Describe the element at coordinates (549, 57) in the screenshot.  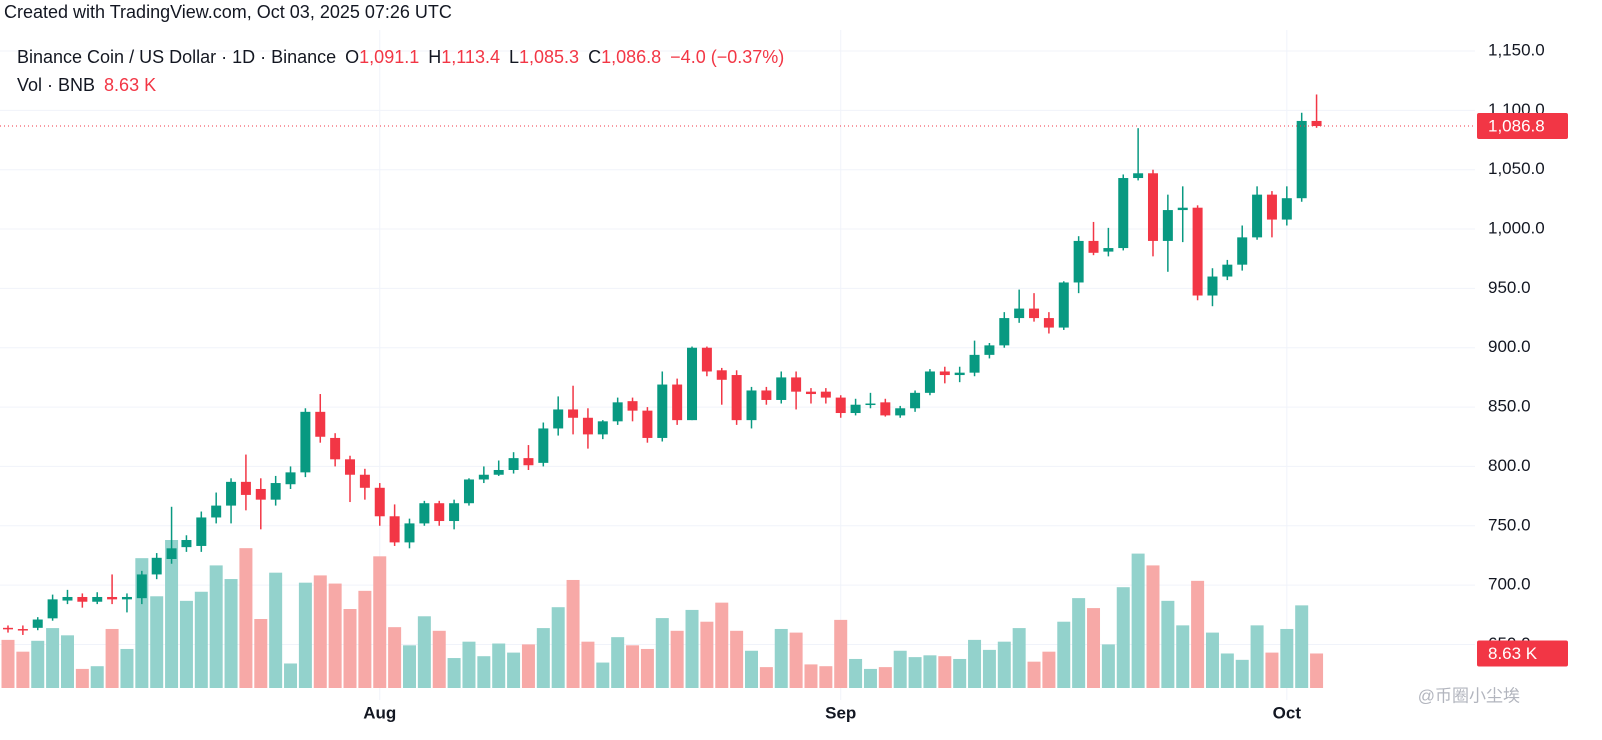
I see `legend-value: 1,085.3` at that location.